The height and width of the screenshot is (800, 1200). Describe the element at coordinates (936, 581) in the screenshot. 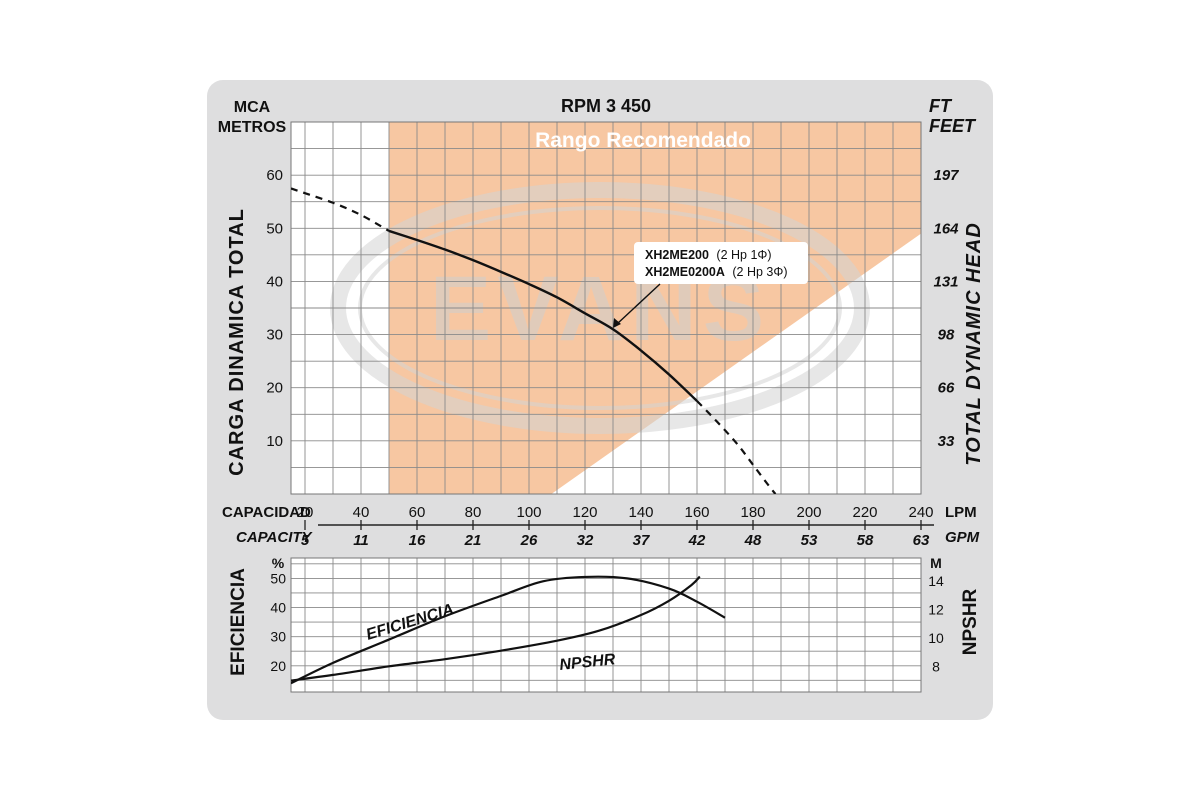

I see `lower-right-tick-label: 14` at that location.